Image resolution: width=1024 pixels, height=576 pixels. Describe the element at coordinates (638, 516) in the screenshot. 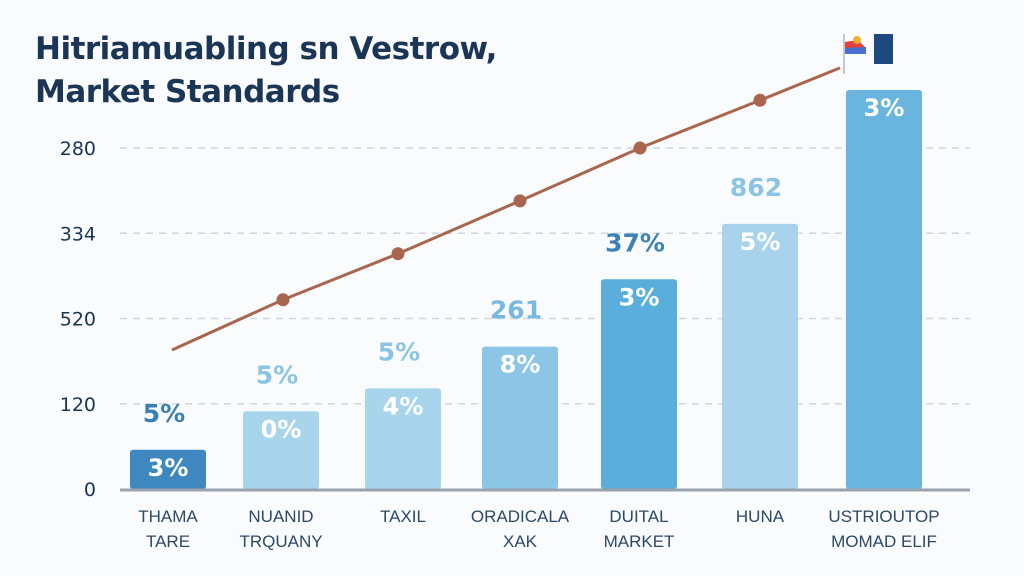

I see `x-category-label: DUITAL` at that location.